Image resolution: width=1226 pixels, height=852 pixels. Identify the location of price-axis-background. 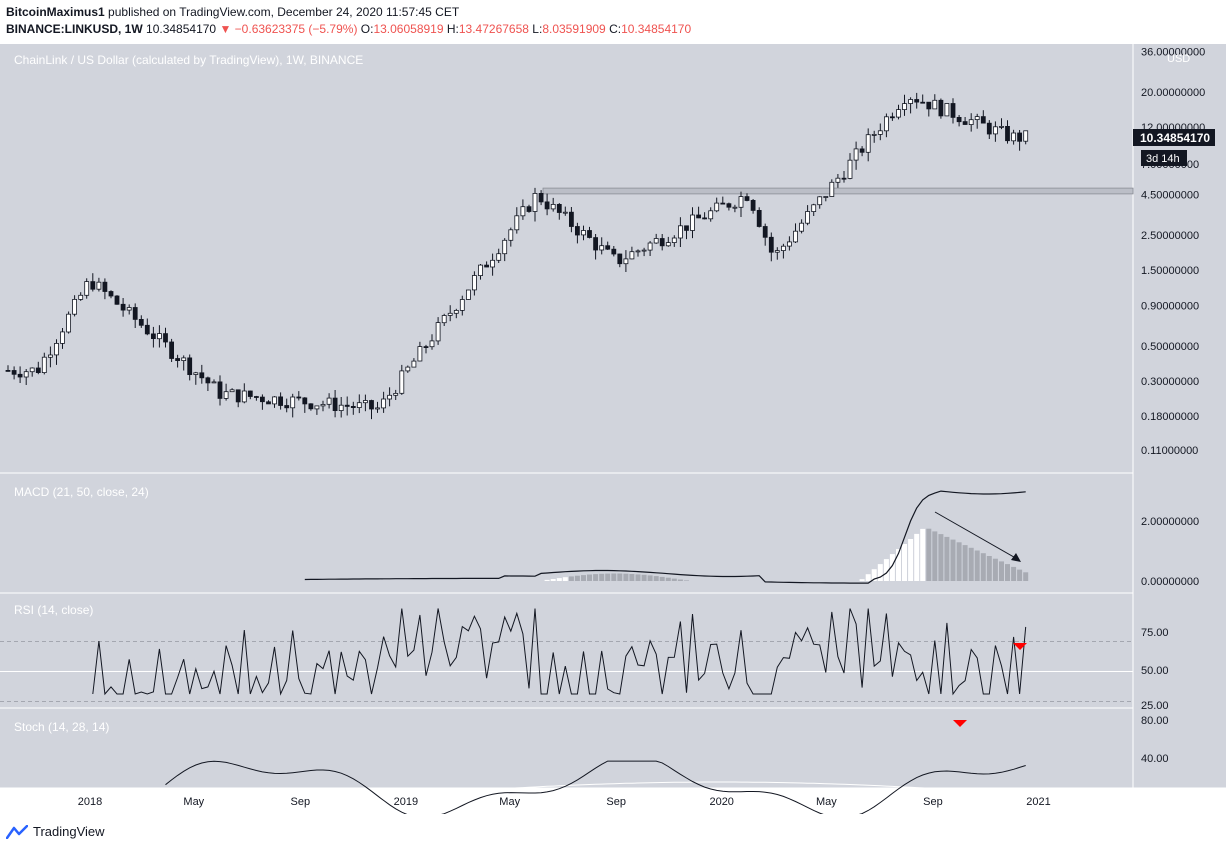
(1179, 416).